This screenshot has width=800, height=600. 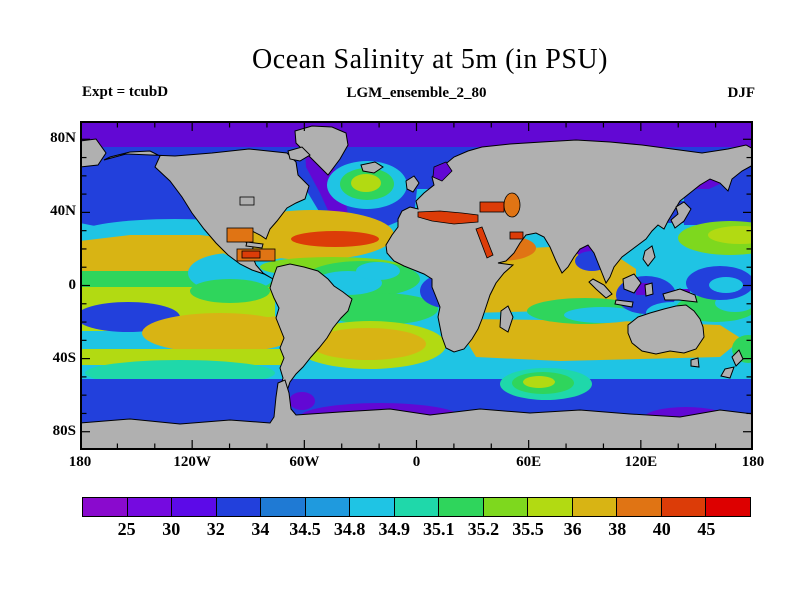 What do you see at coordinates (63, 138) in the screenshot?
I see `y-axis-label: 80N` at bounding box center [63, 138].